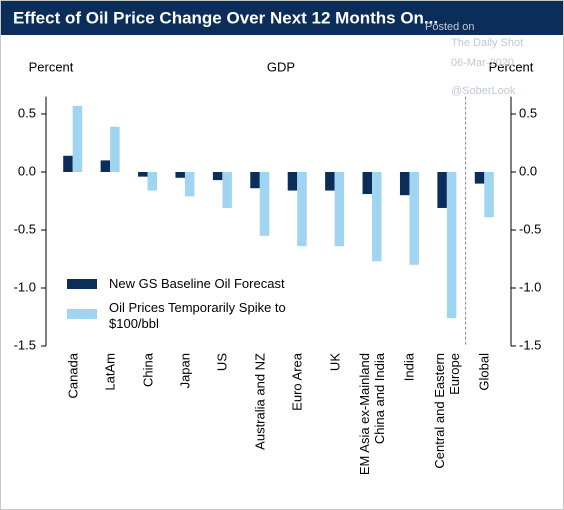  Describe the element at coordinates (222, 362) in the screenshot. I see `x-tick-label: US` at that location.